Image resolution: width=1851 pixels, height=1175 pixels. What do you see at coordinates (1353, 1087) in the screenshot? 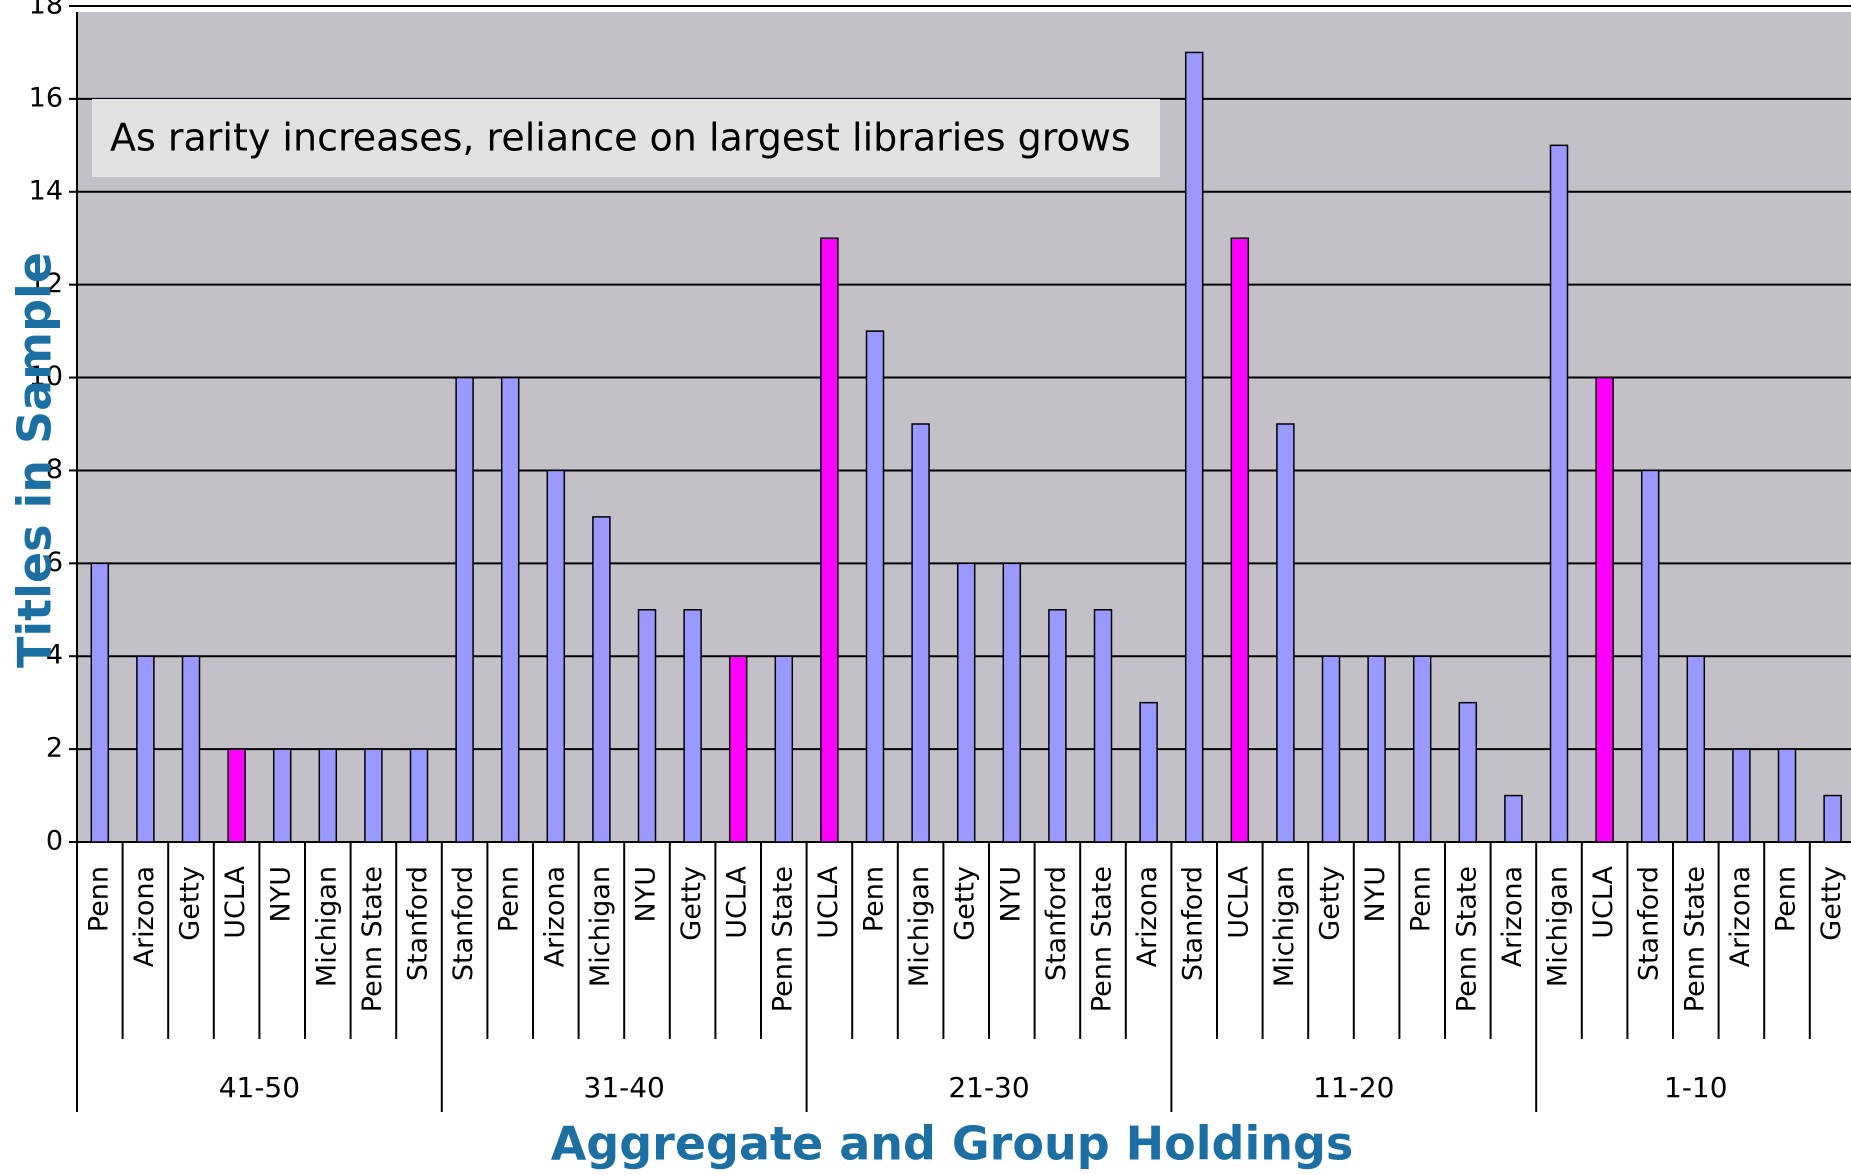
I see `group-label: 11-20` at bounding box center [1353, 1087].